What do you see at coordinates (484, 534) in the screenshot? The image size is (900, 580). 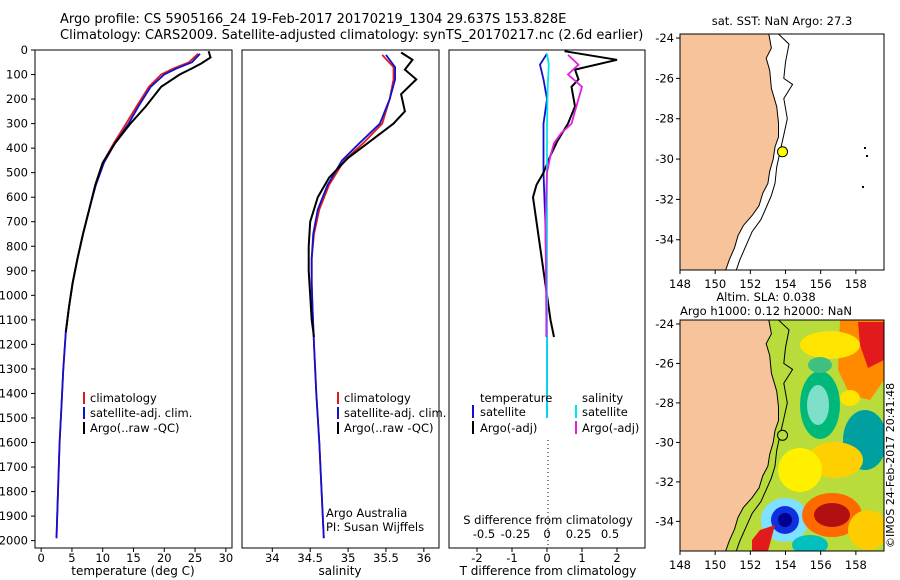 I see `s-tick-label: -0.5` at bounding box center [484, 534].